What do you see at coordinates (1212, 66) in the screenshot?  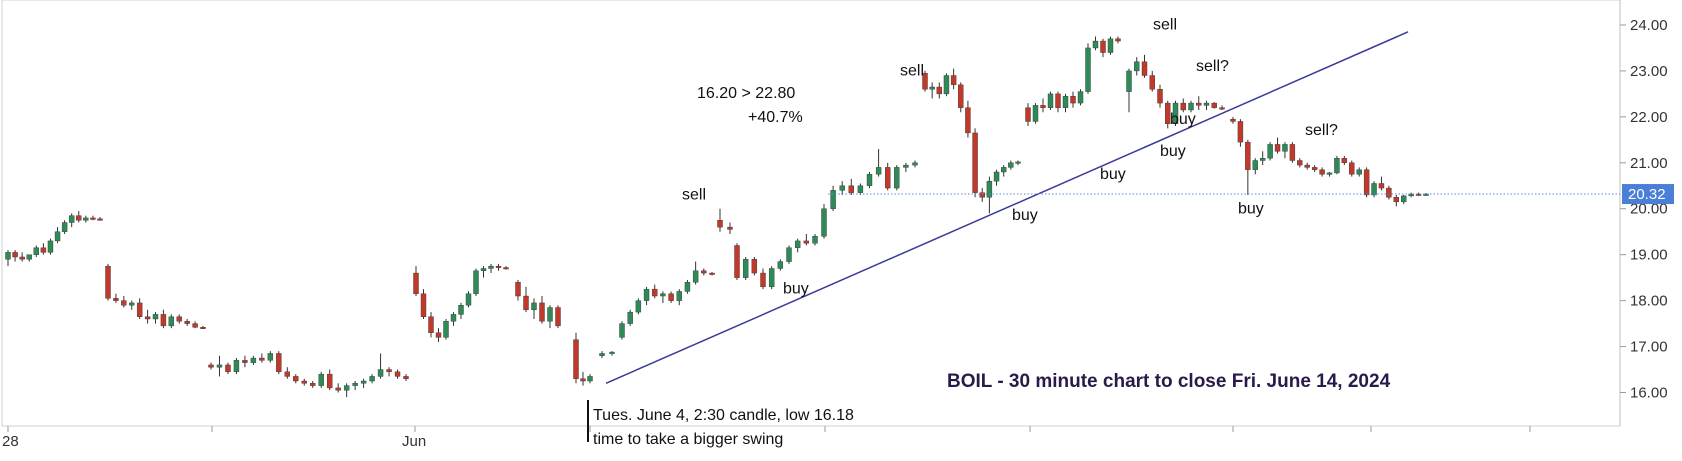 I see `annotation-sell: sell?` at bounding box center [1212, 66].